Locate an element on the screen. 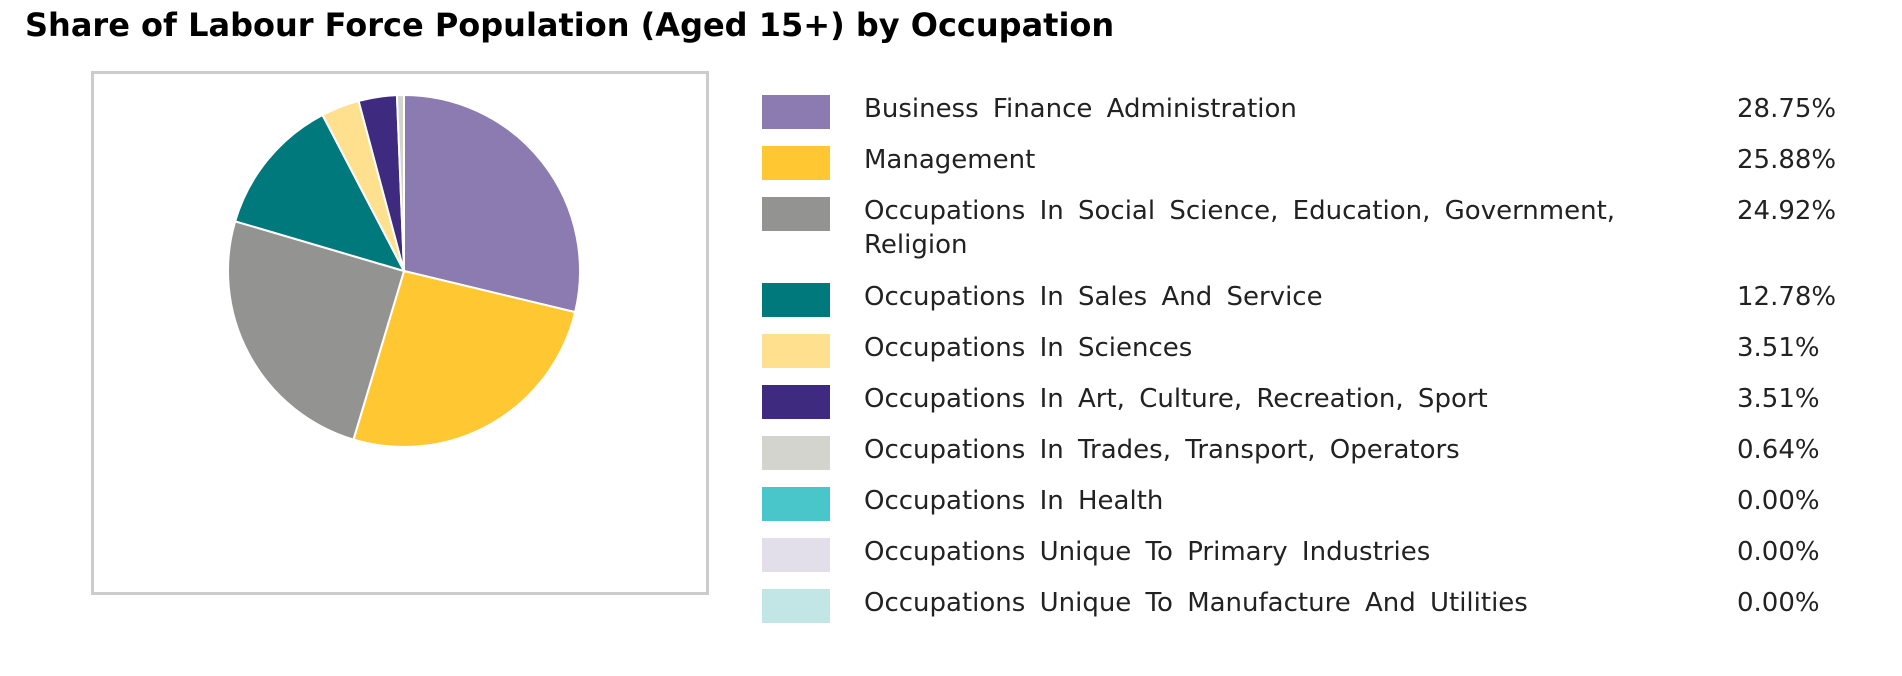 The height and width of the screenshot is (676, 1902). legend-label: Occupations Unique To Primary Industries is located at coordinates (1147, 552).